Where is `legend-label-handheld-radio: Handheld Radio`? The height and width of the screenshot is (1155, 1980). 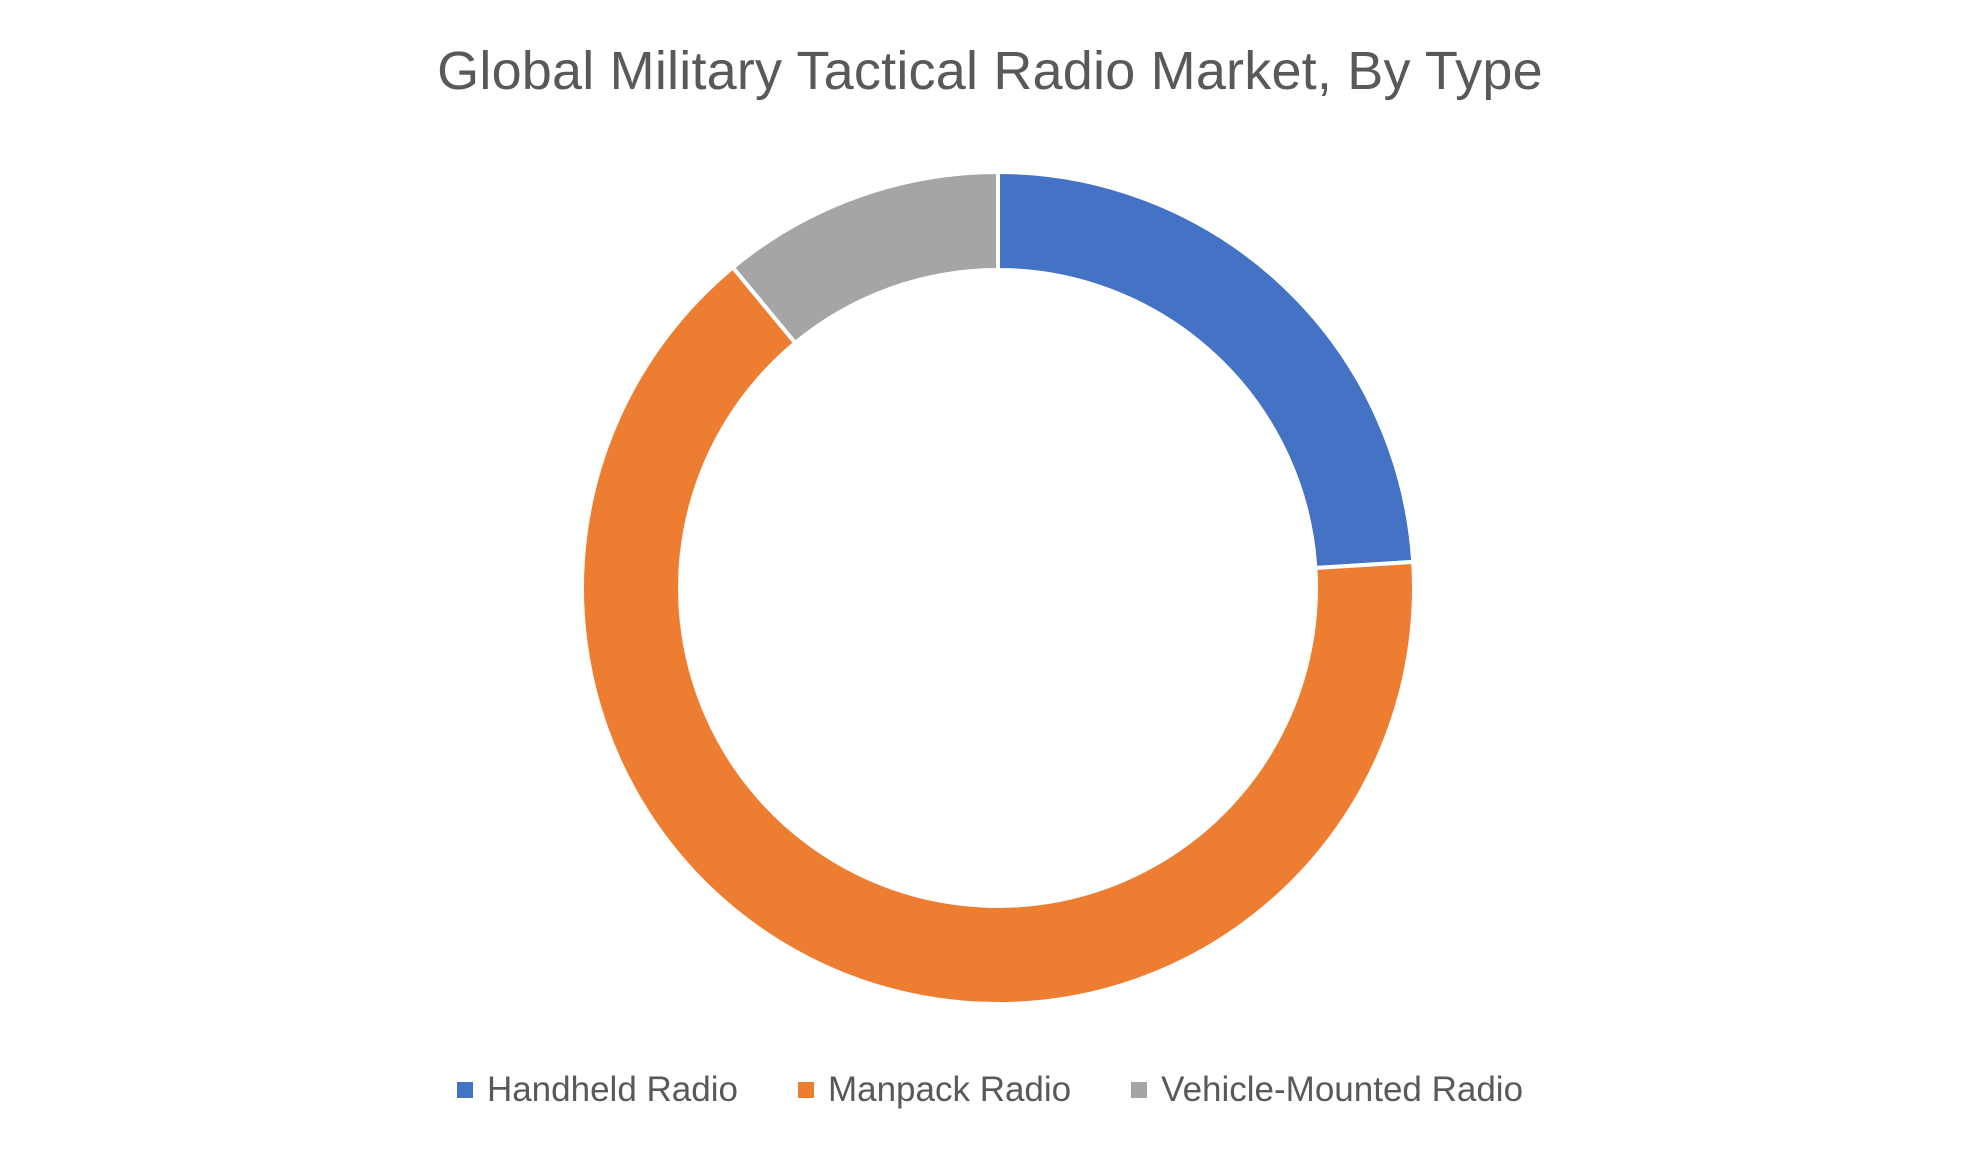
legend-label-handheld-radio: Handheld Radio is located at coordinates (612, 1089).